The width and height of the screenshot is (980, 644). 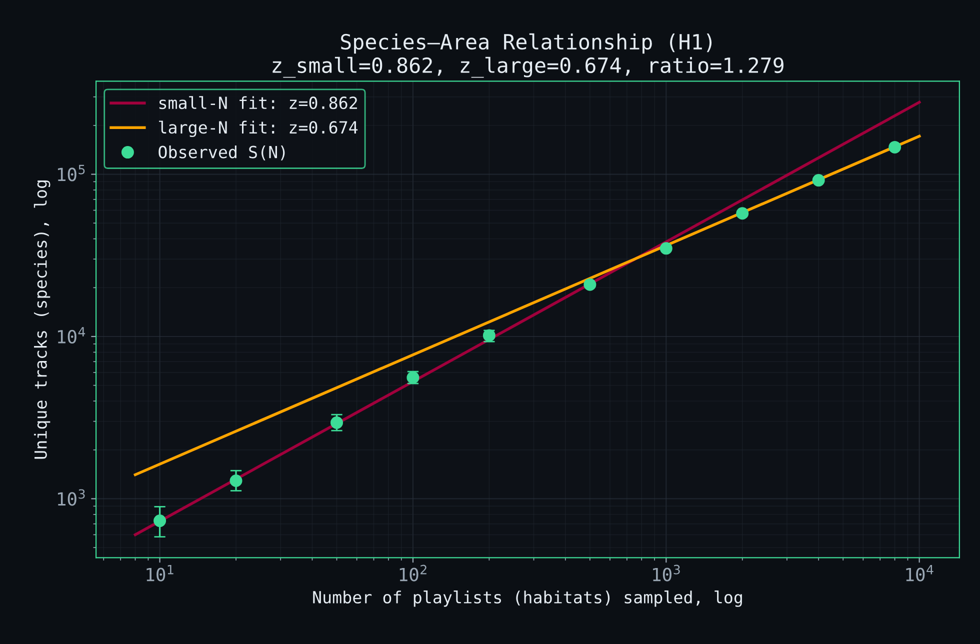 I want to click on legend-label: Observed S(N), so click(x=221, y=152).